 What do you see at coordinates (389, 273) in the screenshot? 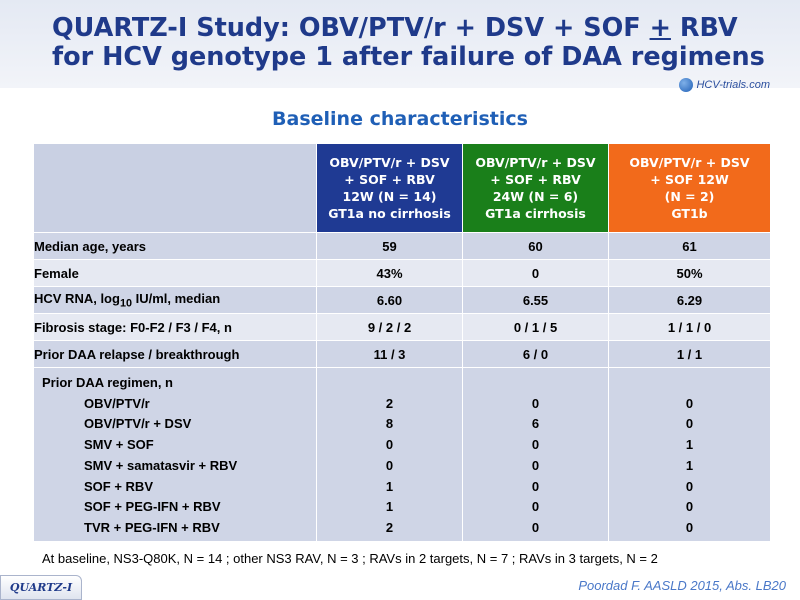
I see `cell-col1: 43%` at bounding box center [389, 273].